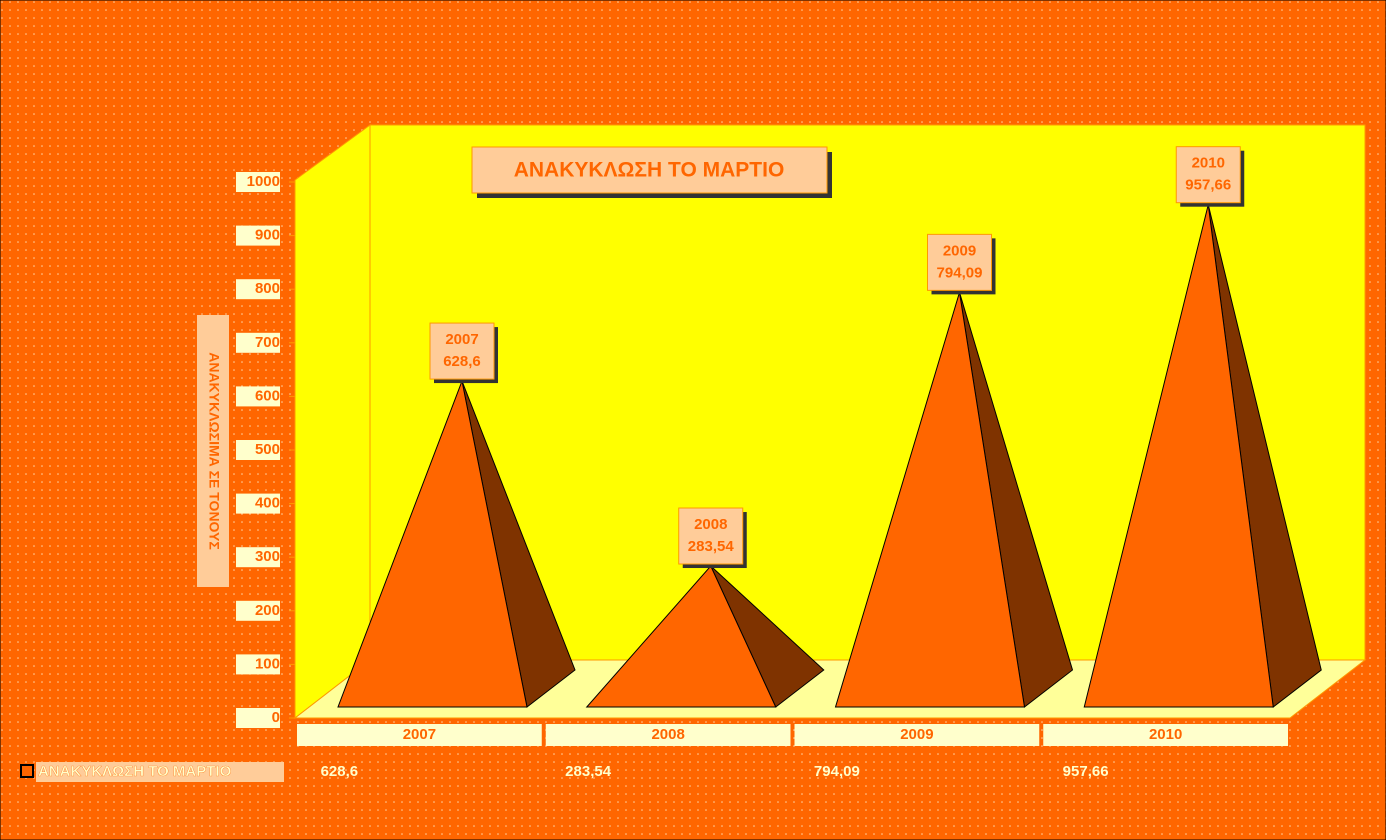 The height and width of the screenshot is (840, 1386). What do you see at coordinates (267, 556) in the screenshot?
I see `y-tick-label: 300` at bounding box center [267, 556].